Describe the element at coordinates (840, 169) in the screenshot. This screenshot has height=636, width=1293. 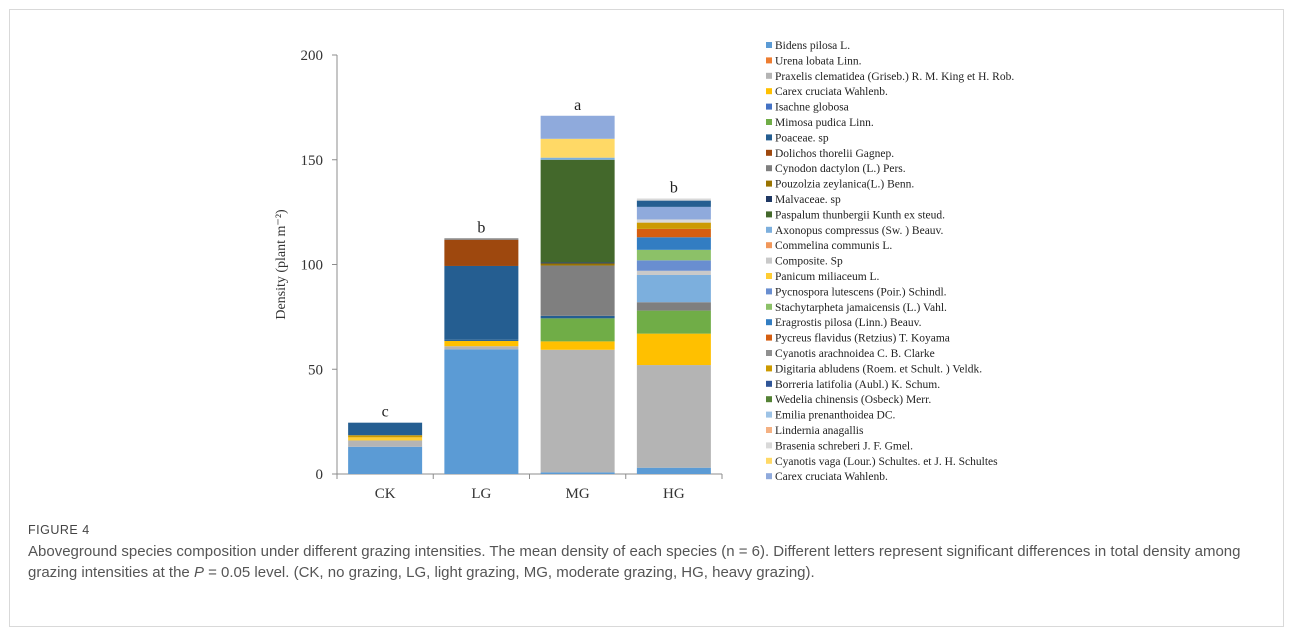
I see `legend-label: Cynodon dactylon (L.) Pers.` at that location.